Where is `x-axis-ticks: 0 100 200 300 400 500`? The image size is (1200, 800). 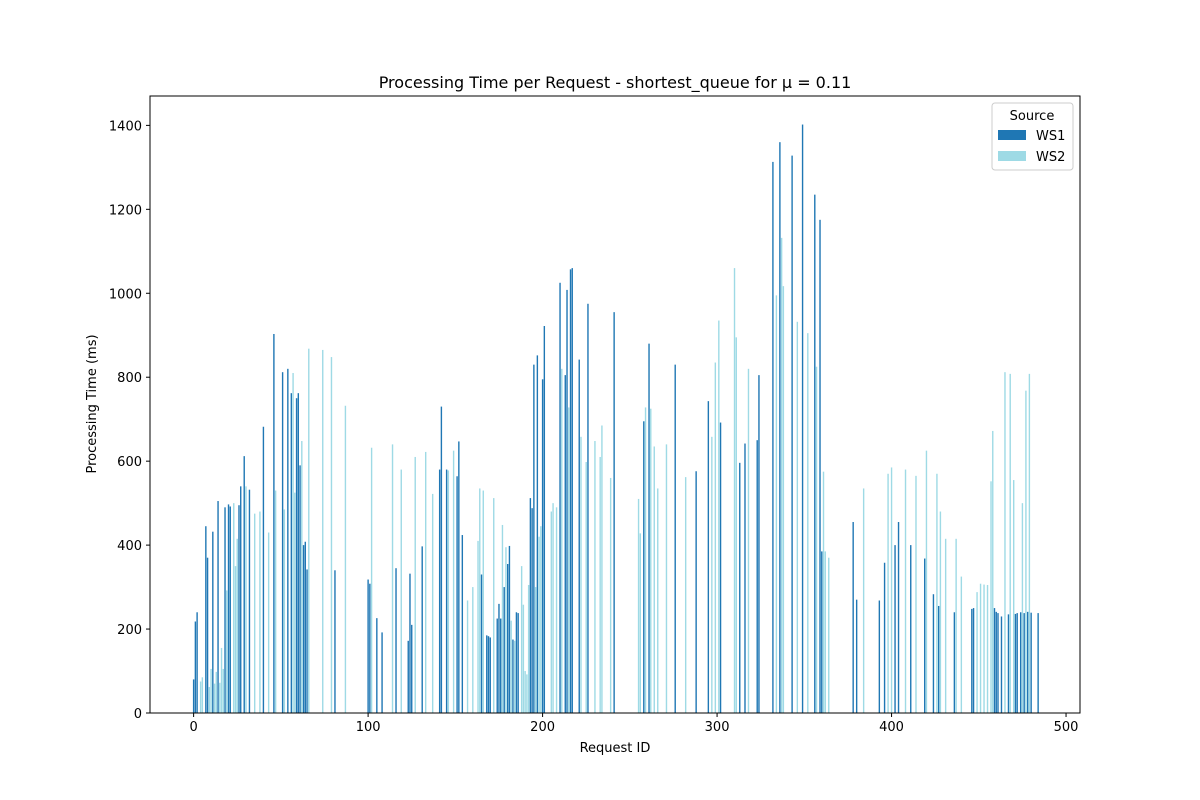
x-axis-ticks: 0 100 200 300 400 500 is located at coordinates (633, 724).